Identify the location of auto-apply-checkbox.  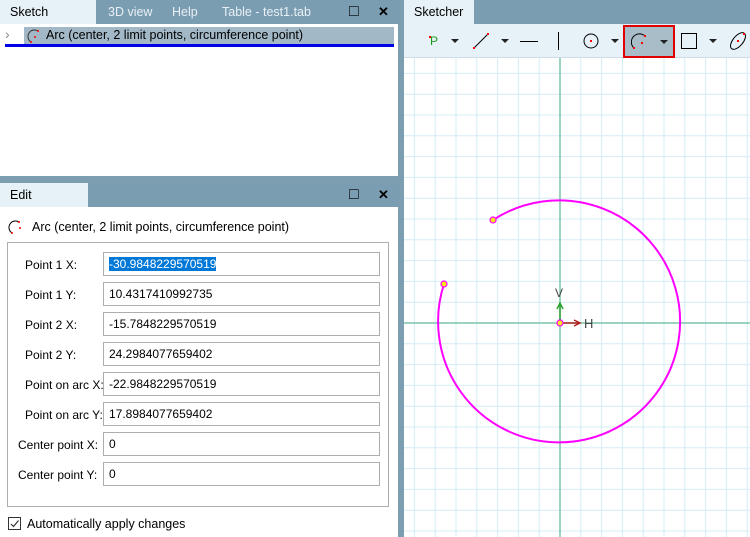
(14, 523).